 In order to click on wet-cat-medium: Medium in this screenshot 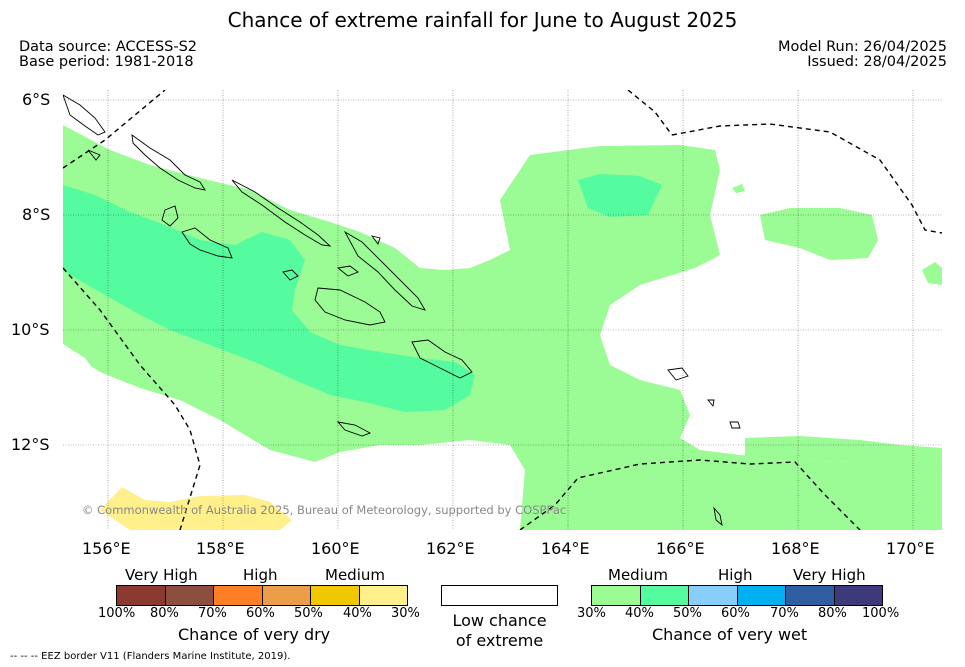, I will do `click(638, 575)`.